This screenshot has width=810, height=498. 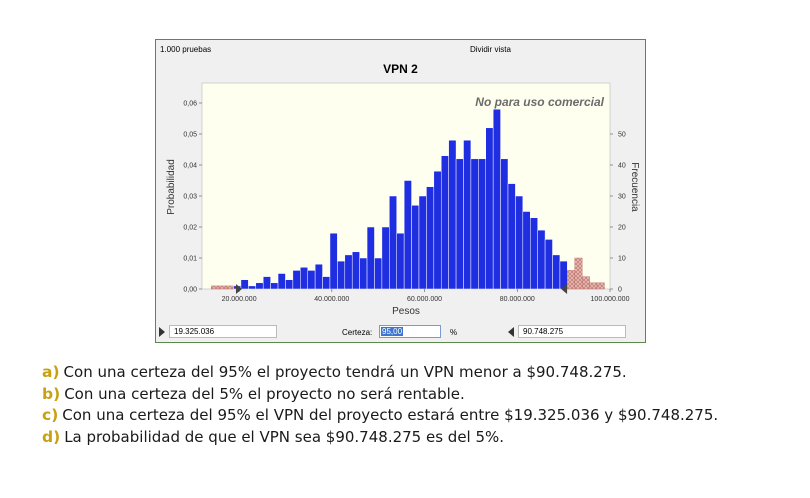 What do you see at coordinates (392, 331) in the screenshot?
I see `certainty-value: 95,00` at bounding box center [392, 331].